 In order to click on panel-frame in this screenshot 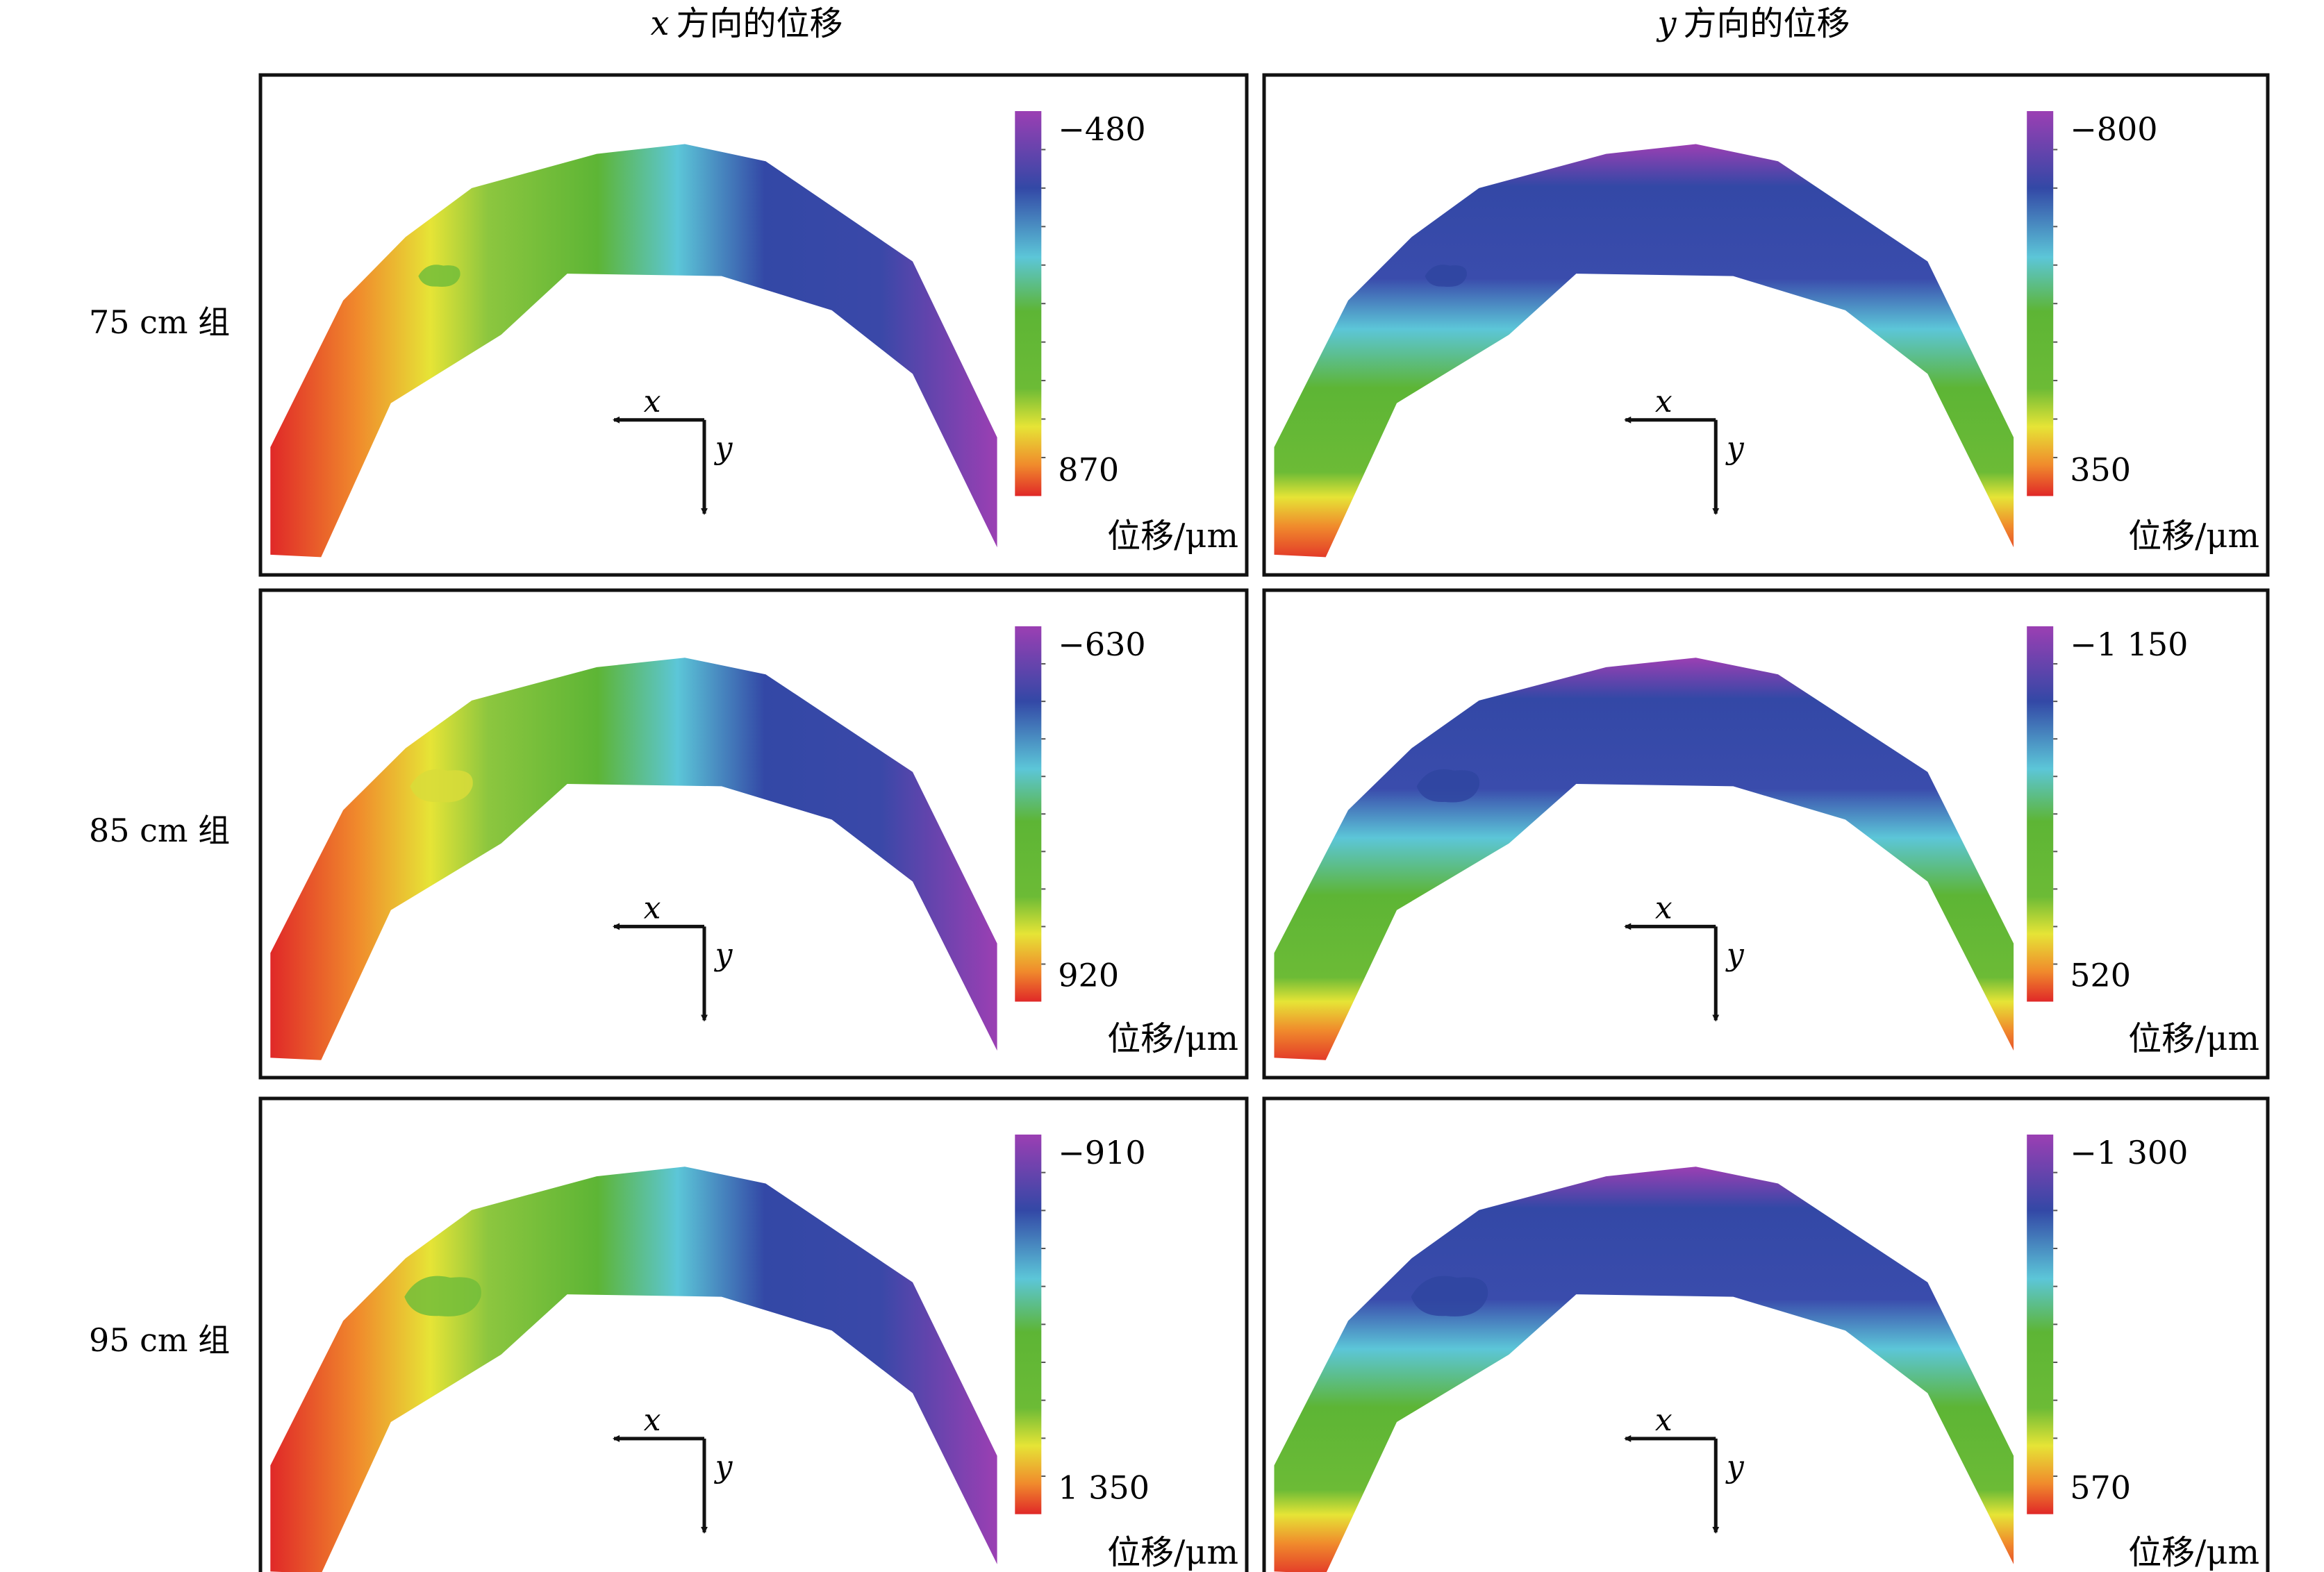, I will do `click(754, 834)`.